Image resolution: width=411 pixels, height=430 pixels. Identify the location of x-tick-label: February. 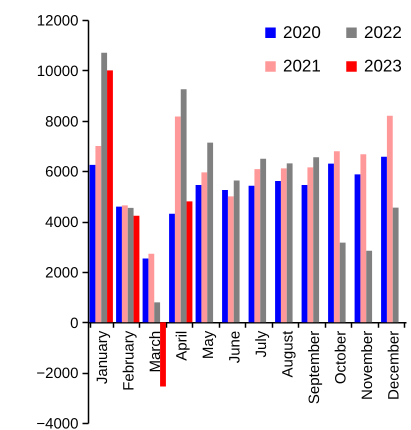
(129, 360).